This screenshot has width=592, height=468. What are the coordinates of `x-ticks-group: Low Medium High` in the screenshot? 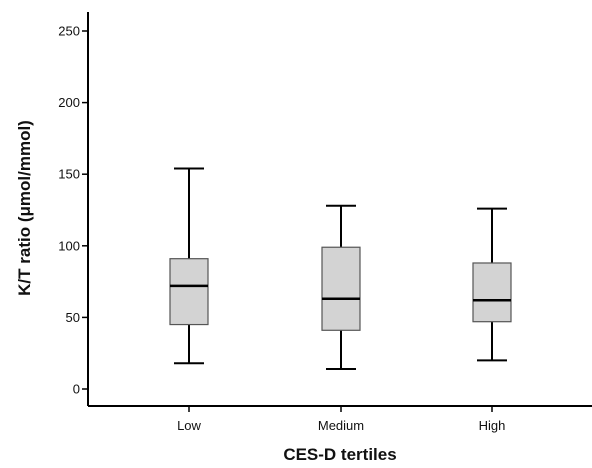 It's located at (341, 419).